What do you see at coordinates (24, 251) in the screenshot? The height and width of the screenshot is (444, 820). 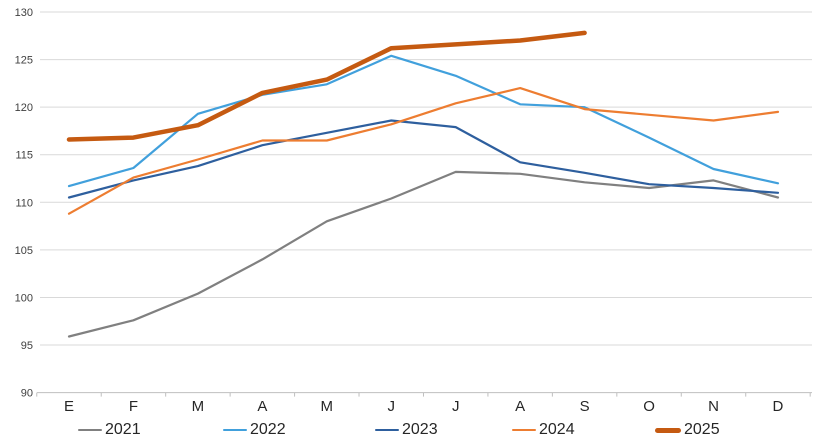 I see `y-axis-label: 105` at bounding box center [24, 251].